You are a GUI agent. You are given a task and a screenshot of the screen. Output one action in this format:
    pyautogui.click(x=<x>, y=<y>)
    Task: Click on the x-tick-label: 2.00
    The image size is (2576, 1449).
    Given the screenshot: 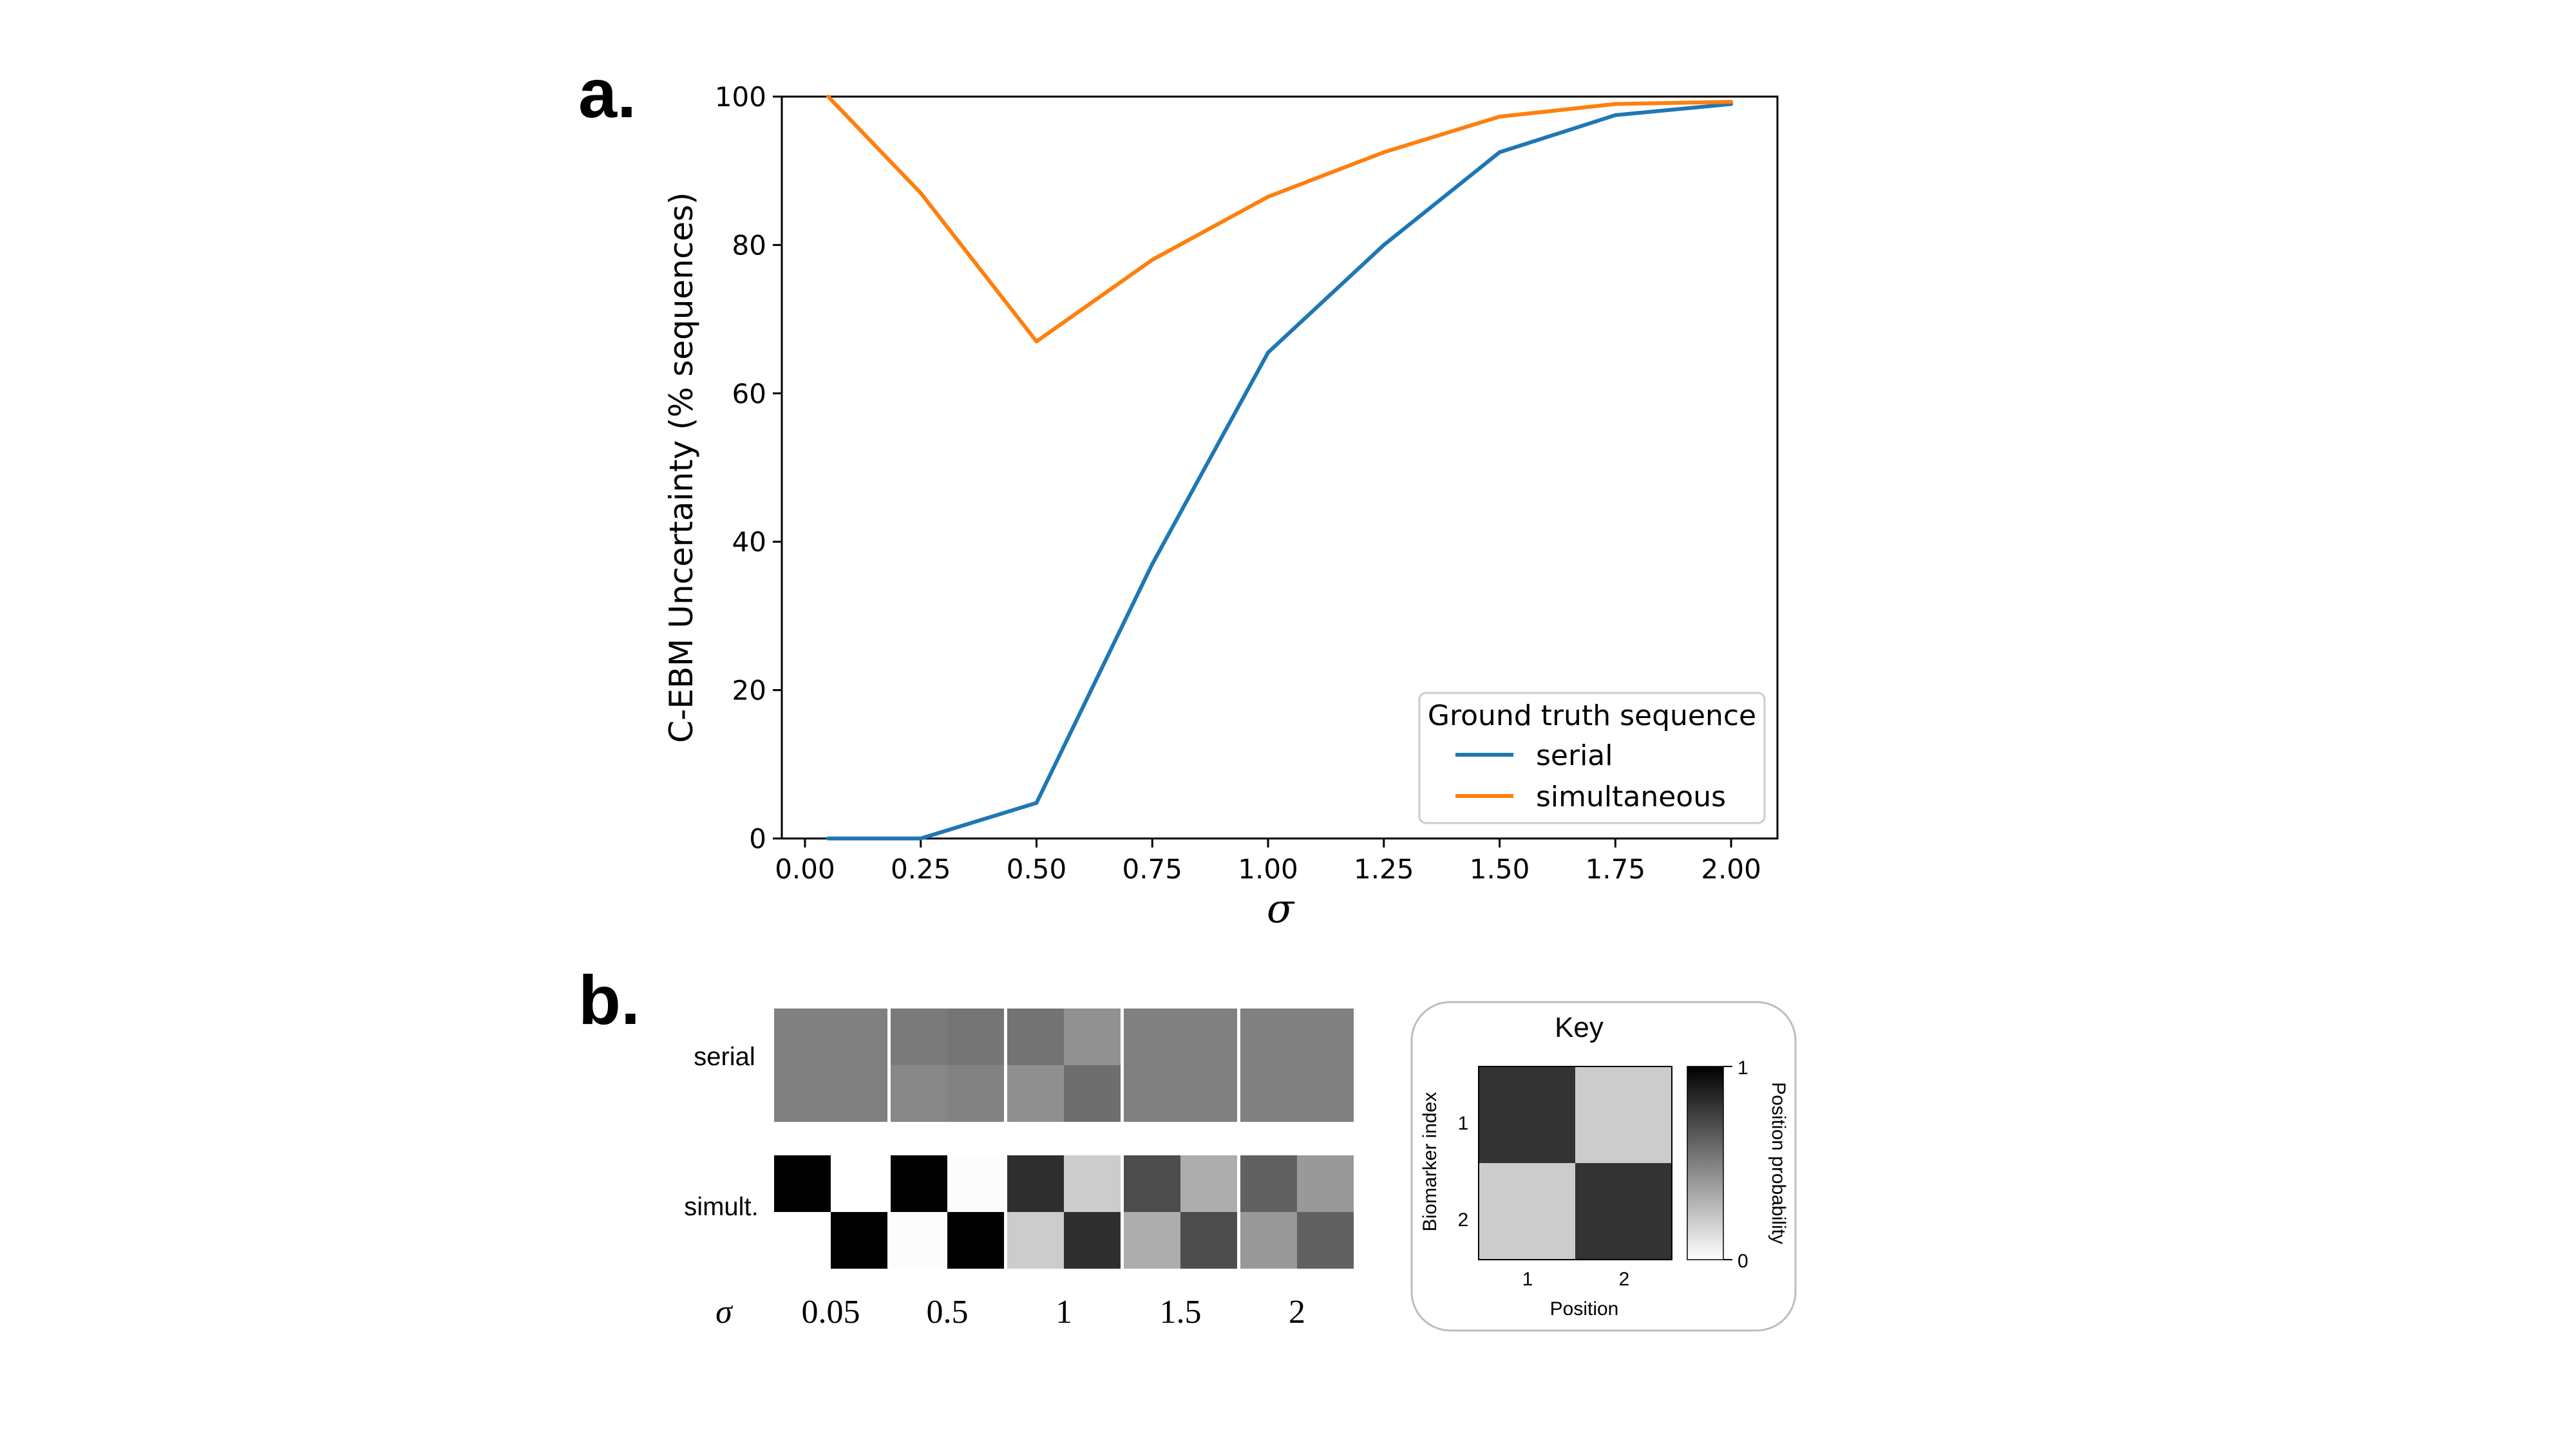 What is the action you would take?
    pyautogui.click(x=1731, y=869)
    